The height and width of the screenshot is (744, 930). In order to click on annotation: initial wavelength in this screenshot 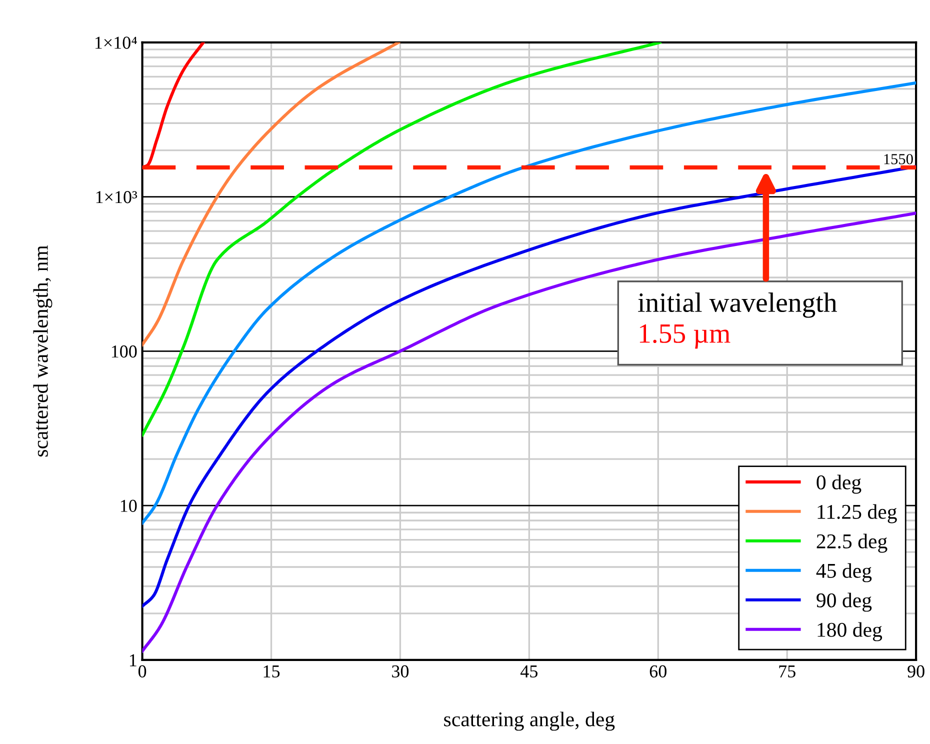, I will do `click(737, 305)`.